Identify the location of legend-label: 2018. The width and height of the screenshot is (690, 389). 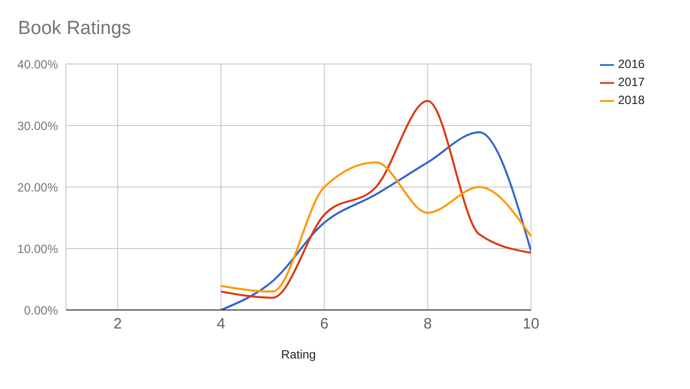
(631, 100).